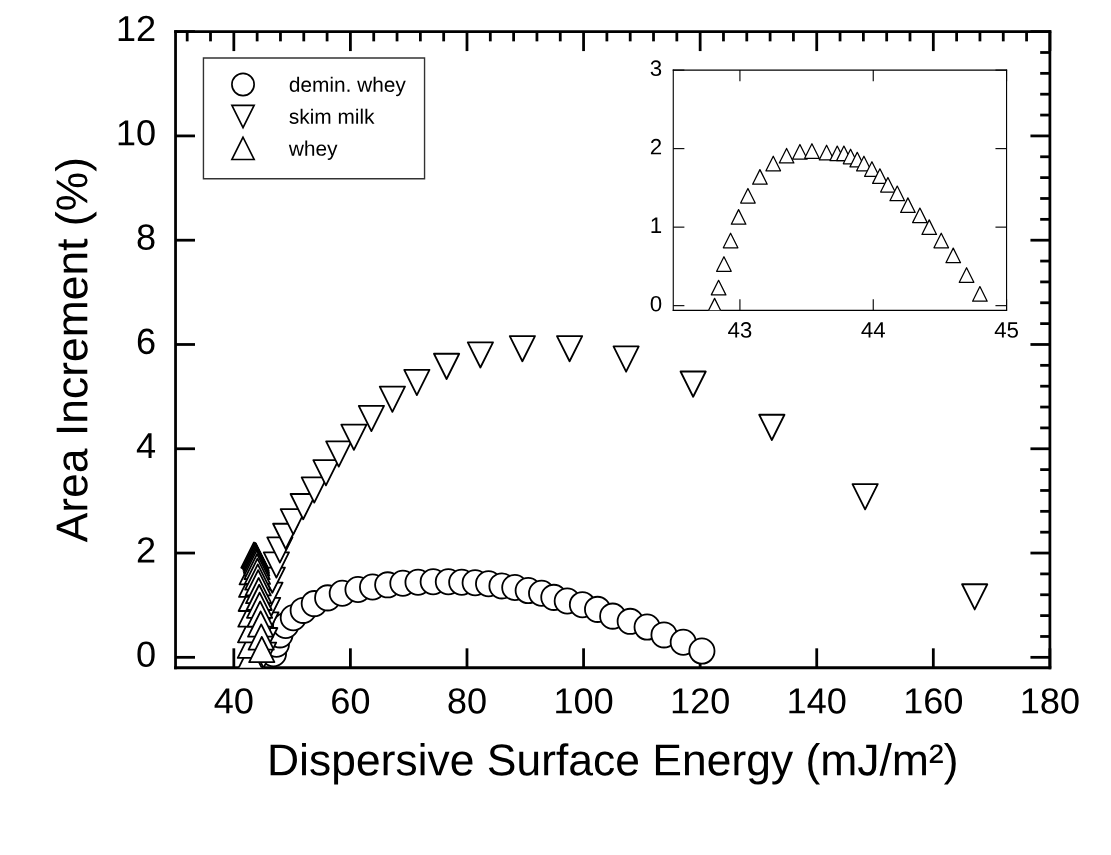 The height and width of the screenshot is (855, 1111). I want to click on y-tick-label: 4, so click(146, 446).